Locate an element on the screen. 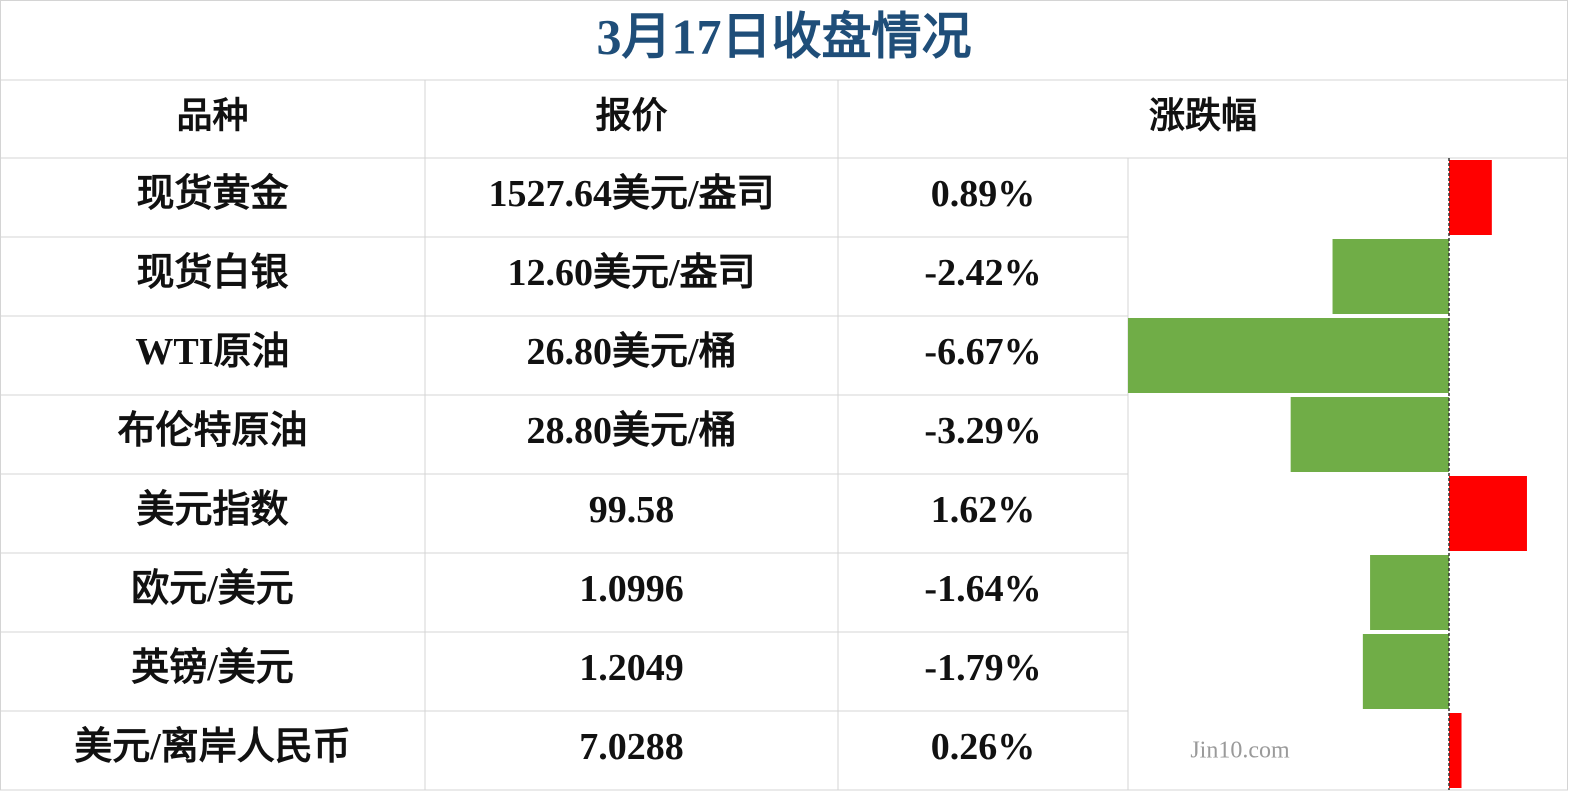  change-label: 0.26% is located at coordinates (983, 747).